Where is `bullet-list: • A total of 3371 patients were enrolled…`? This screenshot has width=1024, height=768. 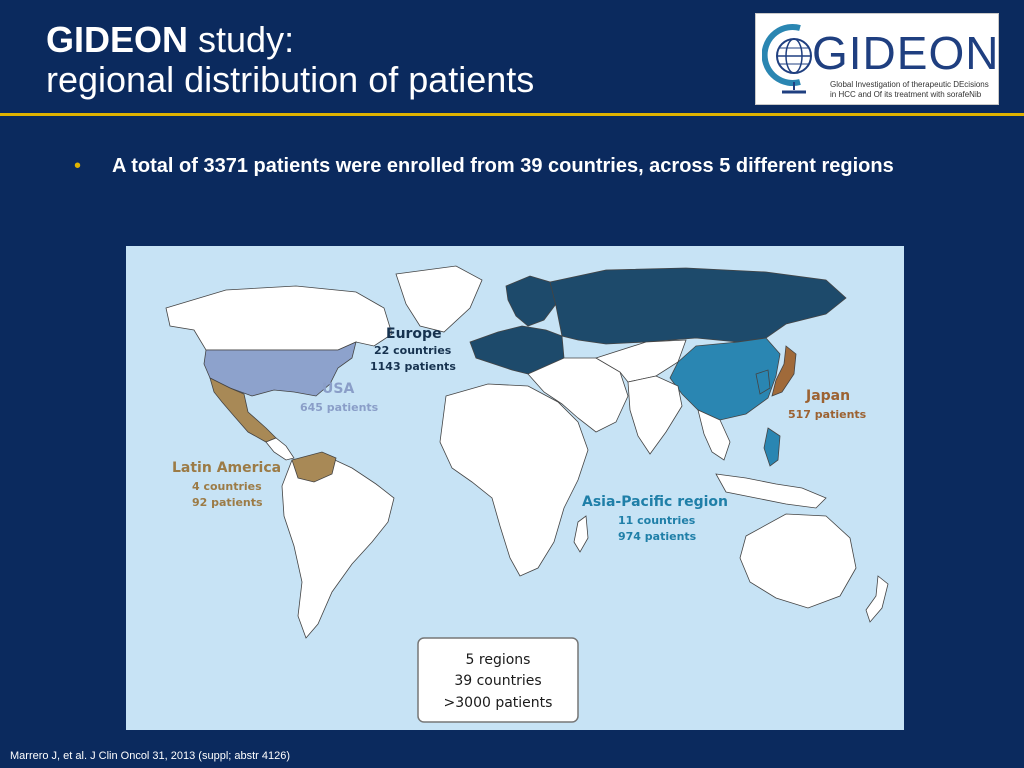 bullet-list: • A total of 3371 patients were enrolled… is located at coordinates (504, 166).